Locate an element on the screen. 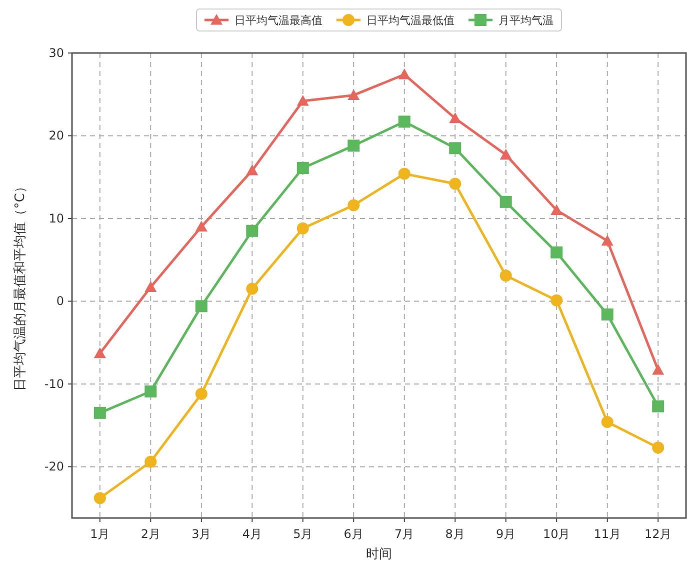 This screenshot has width=688, height=568. y-tick-label: 10 is located at coordinates (56, 218).